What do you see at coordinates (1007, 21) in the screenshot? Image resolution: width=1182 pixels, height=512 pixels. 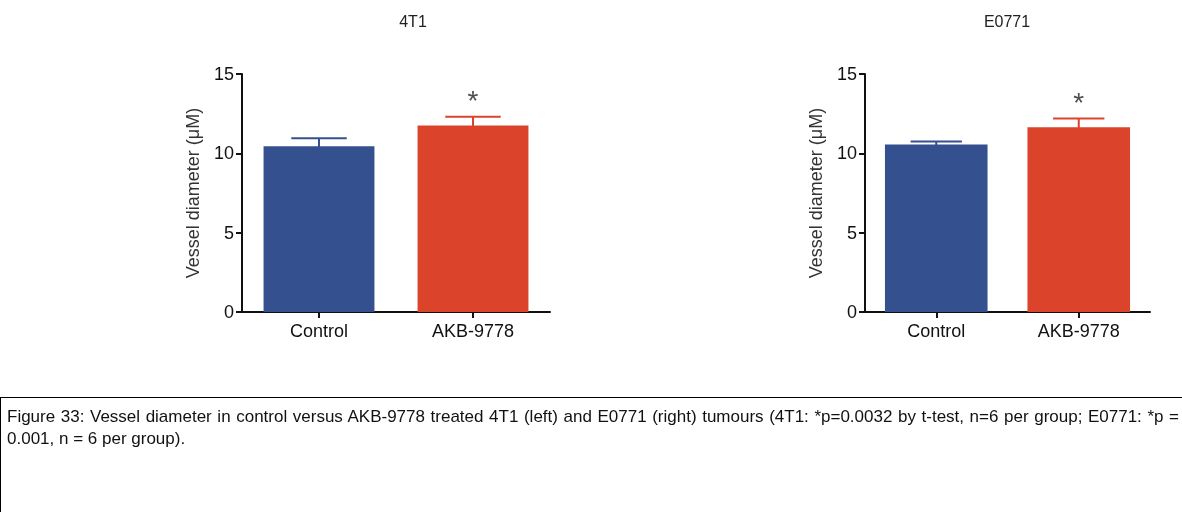 I see `chart-title: E0771` at bounding box center [1007, 21].